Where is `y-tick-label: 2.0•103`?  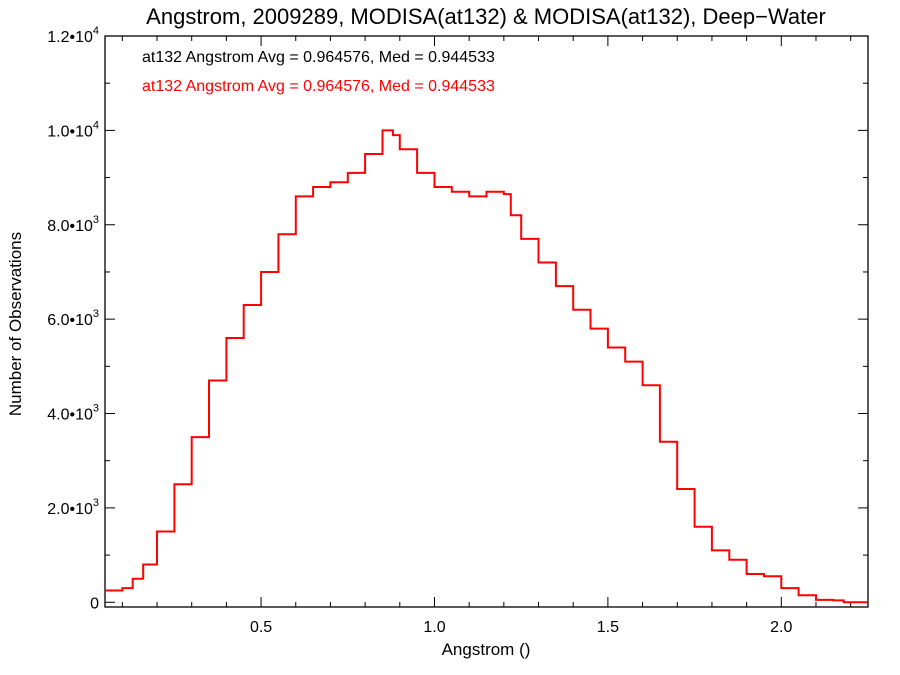
y-tick-label: 2.0•103 is located at coordinates (73, 507).